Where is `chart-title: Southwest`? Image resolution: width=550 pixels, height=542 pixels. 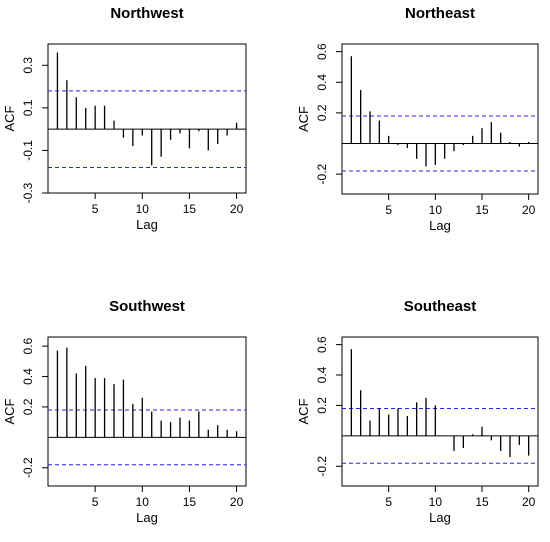
chart-title: Southwest is located at coordinates (147, 306).